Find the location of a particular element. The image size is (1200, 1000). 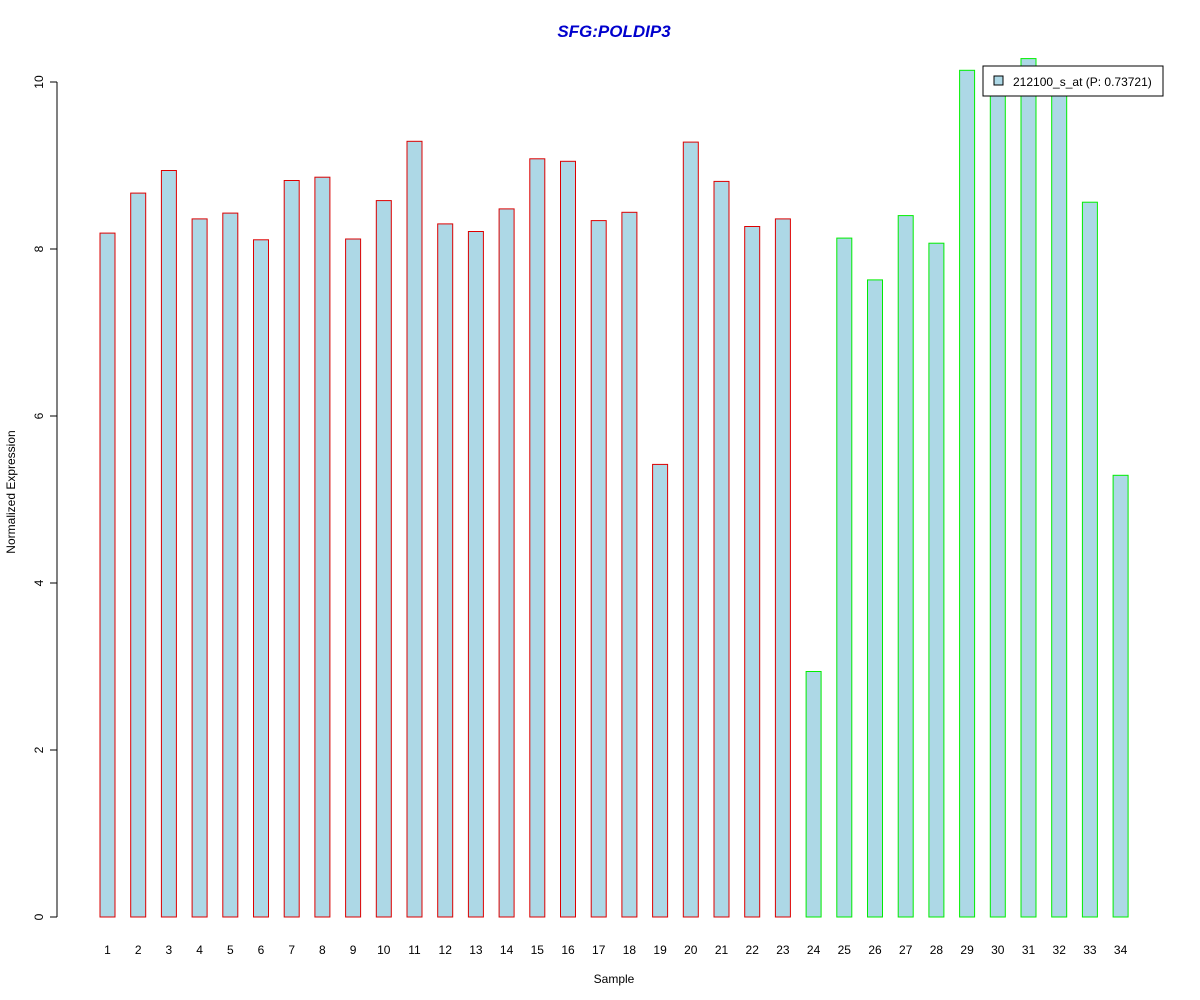

y-tick-label: 4 is located at coordinates (39, 582).